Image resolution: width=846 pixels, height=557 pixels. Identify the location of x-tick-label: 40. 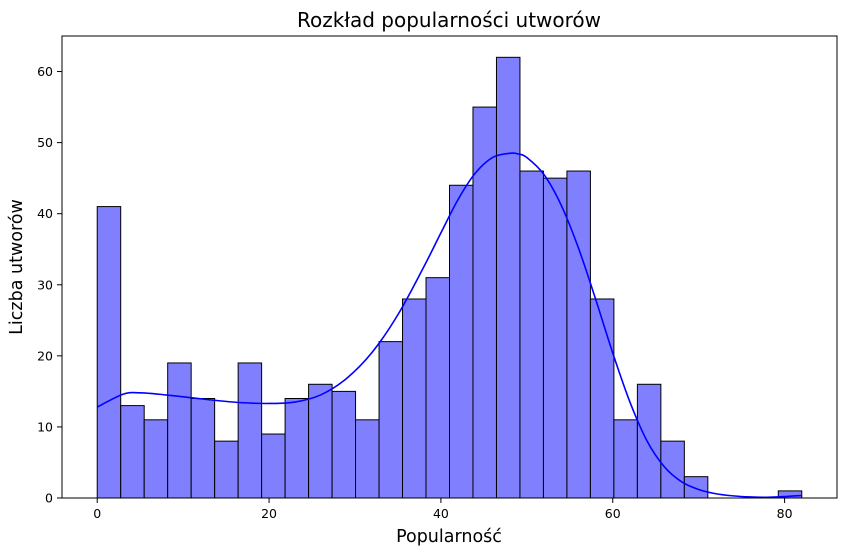
(441, 513).